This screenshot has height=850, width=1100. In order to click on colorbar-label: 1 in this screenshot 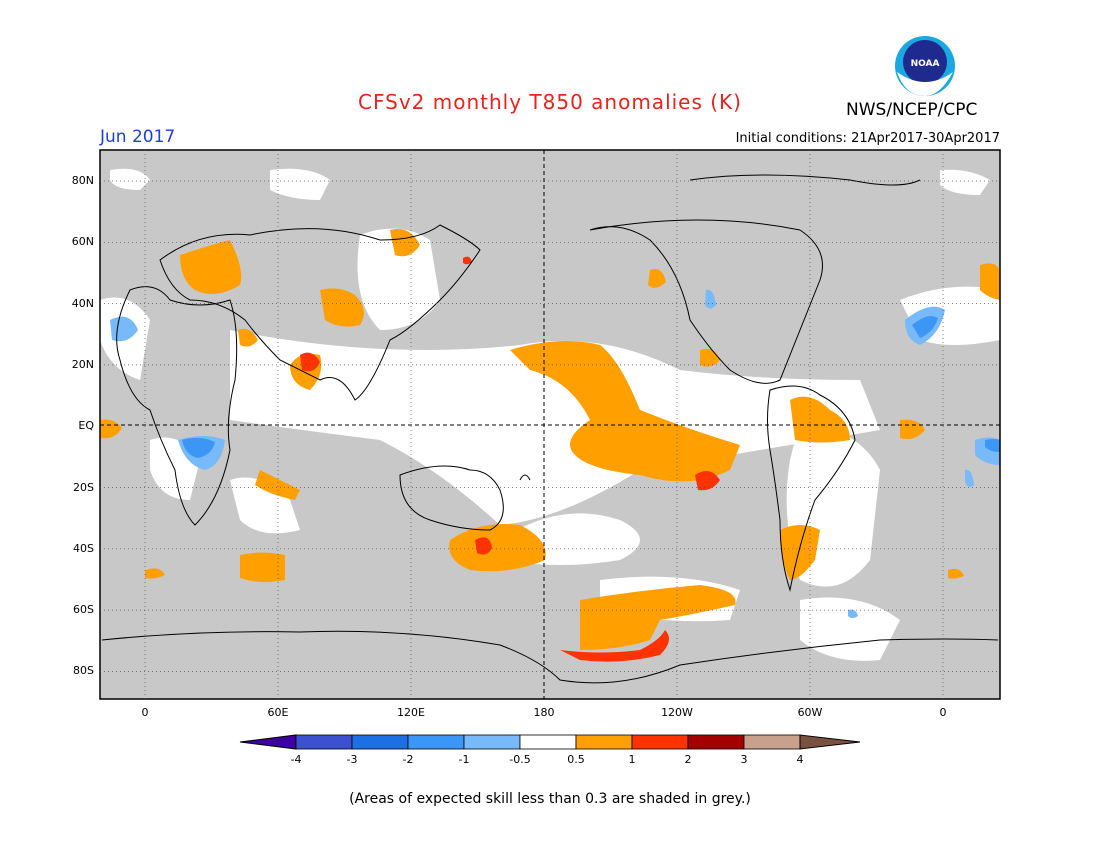, I will do `click(632, 759)`.